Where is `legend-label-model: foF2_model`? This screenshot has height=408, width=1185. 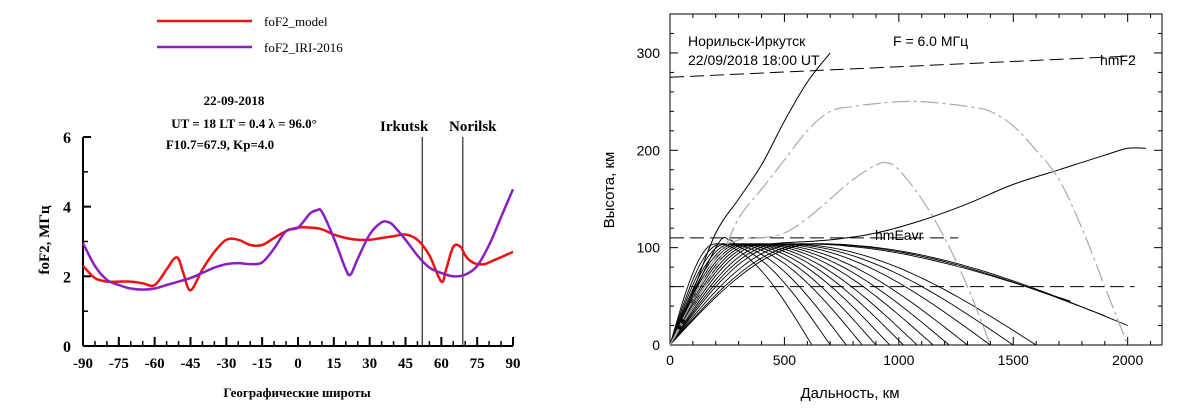 legend-label-model: foF2_model is located at coordinates (296, 21).